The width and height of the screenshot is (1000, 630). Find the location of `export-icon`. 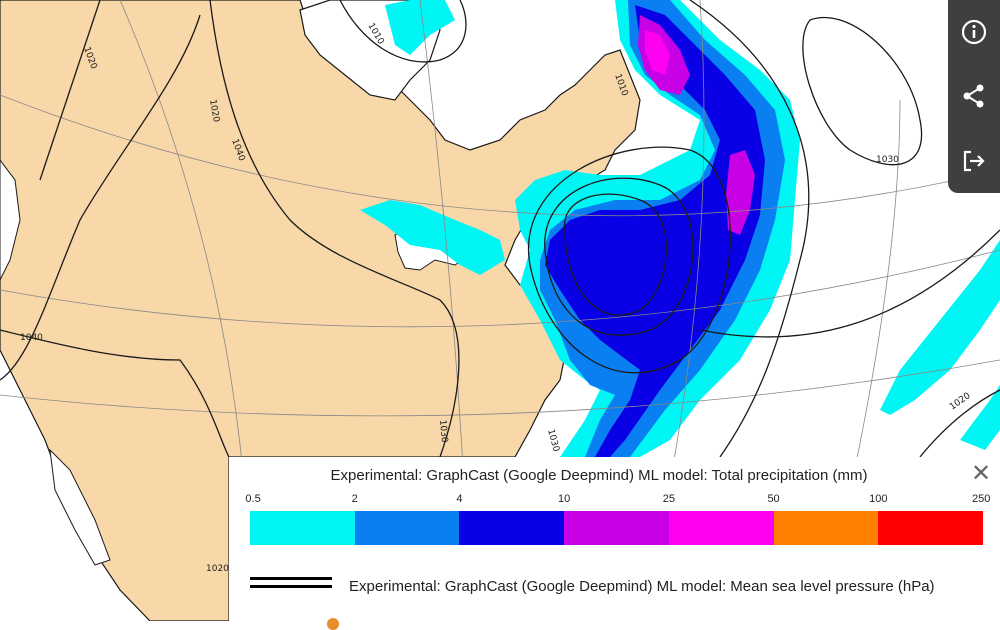

export-icon is located at coordinates (974, 160).